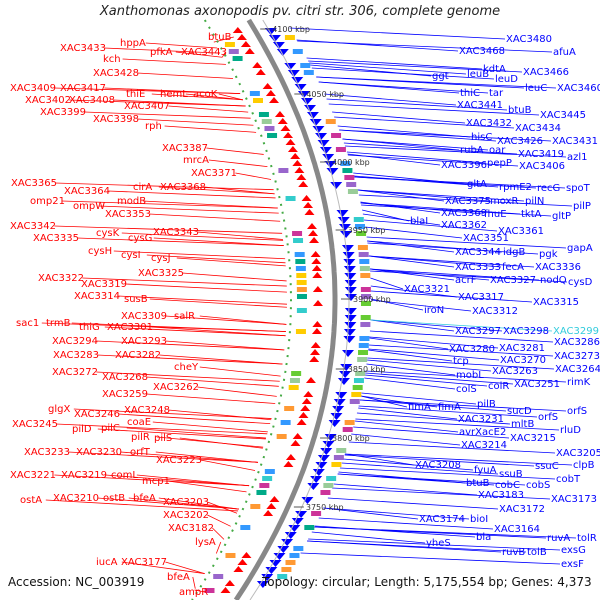  What do you see at coordinates (548, 254) in the screenshot?
I see `reverse-gene-label: pgk` at bounding box center [548, 254].